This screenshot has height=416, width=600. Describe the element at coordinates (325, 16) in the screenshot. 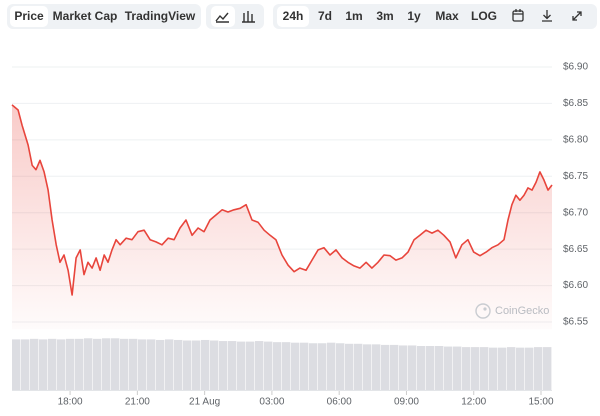

I see `range-button: 7d` at that location.